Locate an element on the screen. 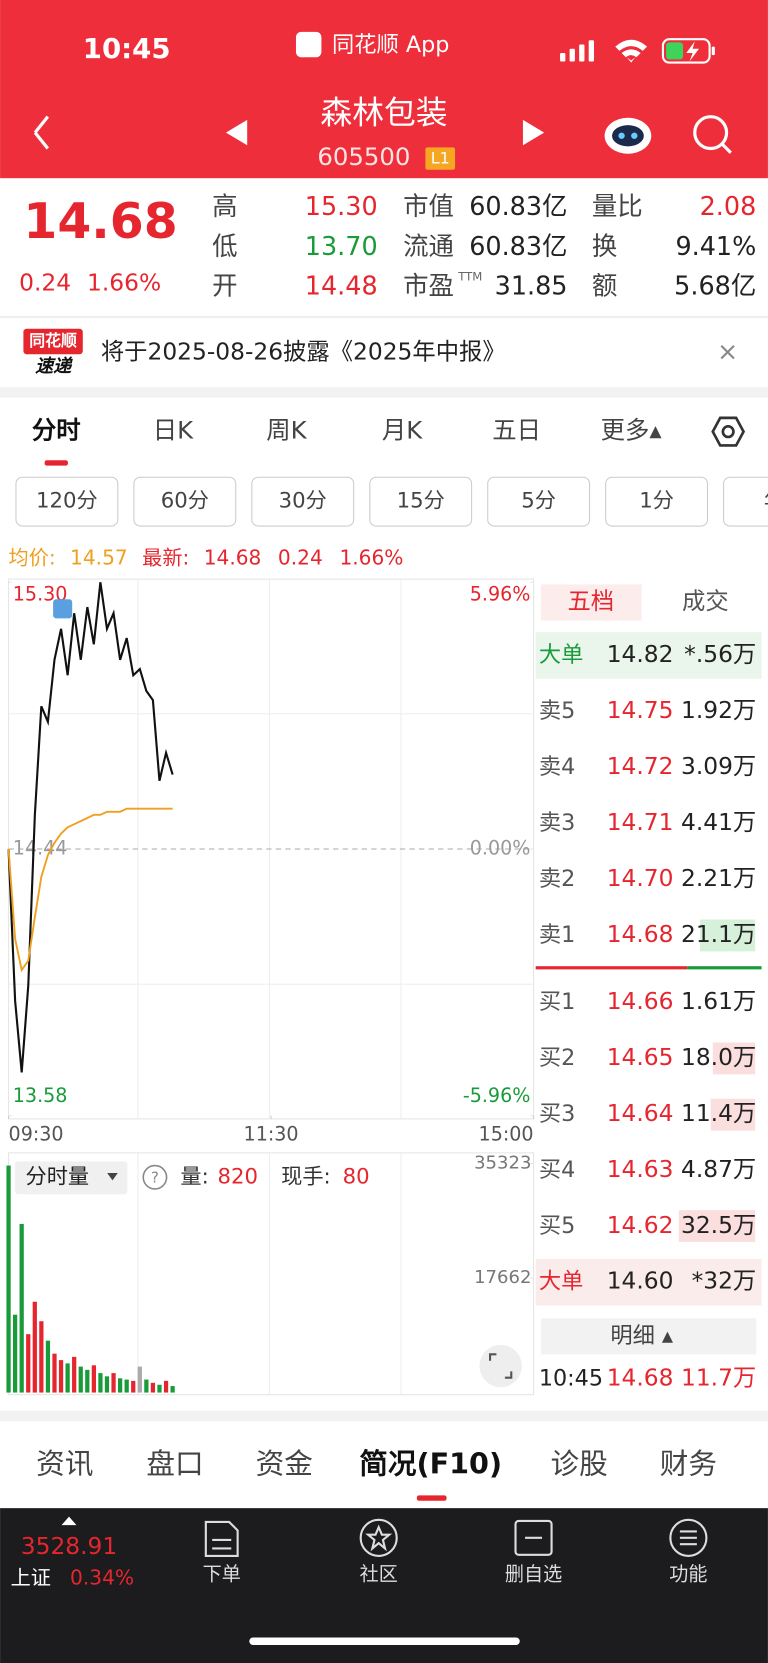 The width and height of the screenshot is (768, 1663). bottom-tab: 诊股 is located at coordinates (579, 1464).